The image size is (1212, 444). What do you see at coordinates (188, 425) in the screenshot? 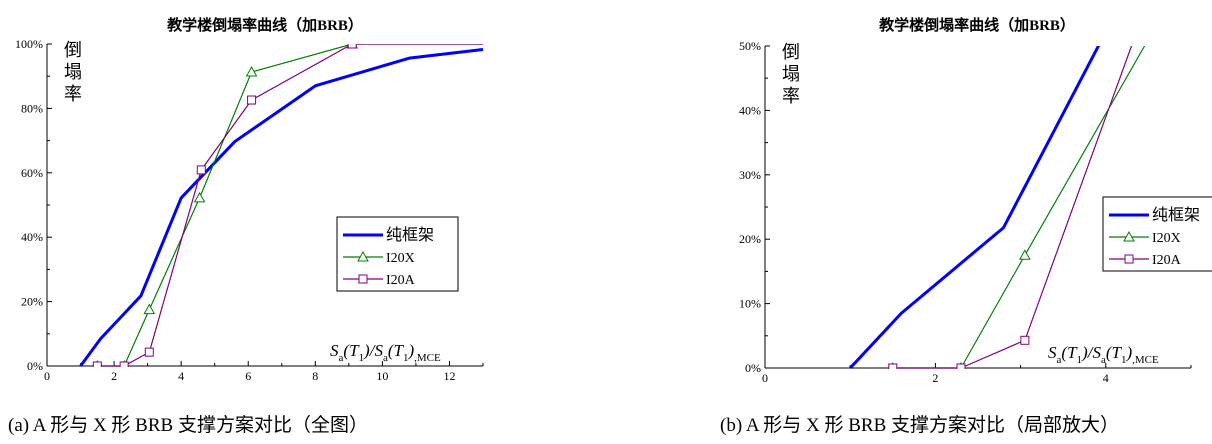
I see `caption-a: (a) A 形与 X 形 BRB 支撑方案对比（全图）` at bounding box center [188, 425].